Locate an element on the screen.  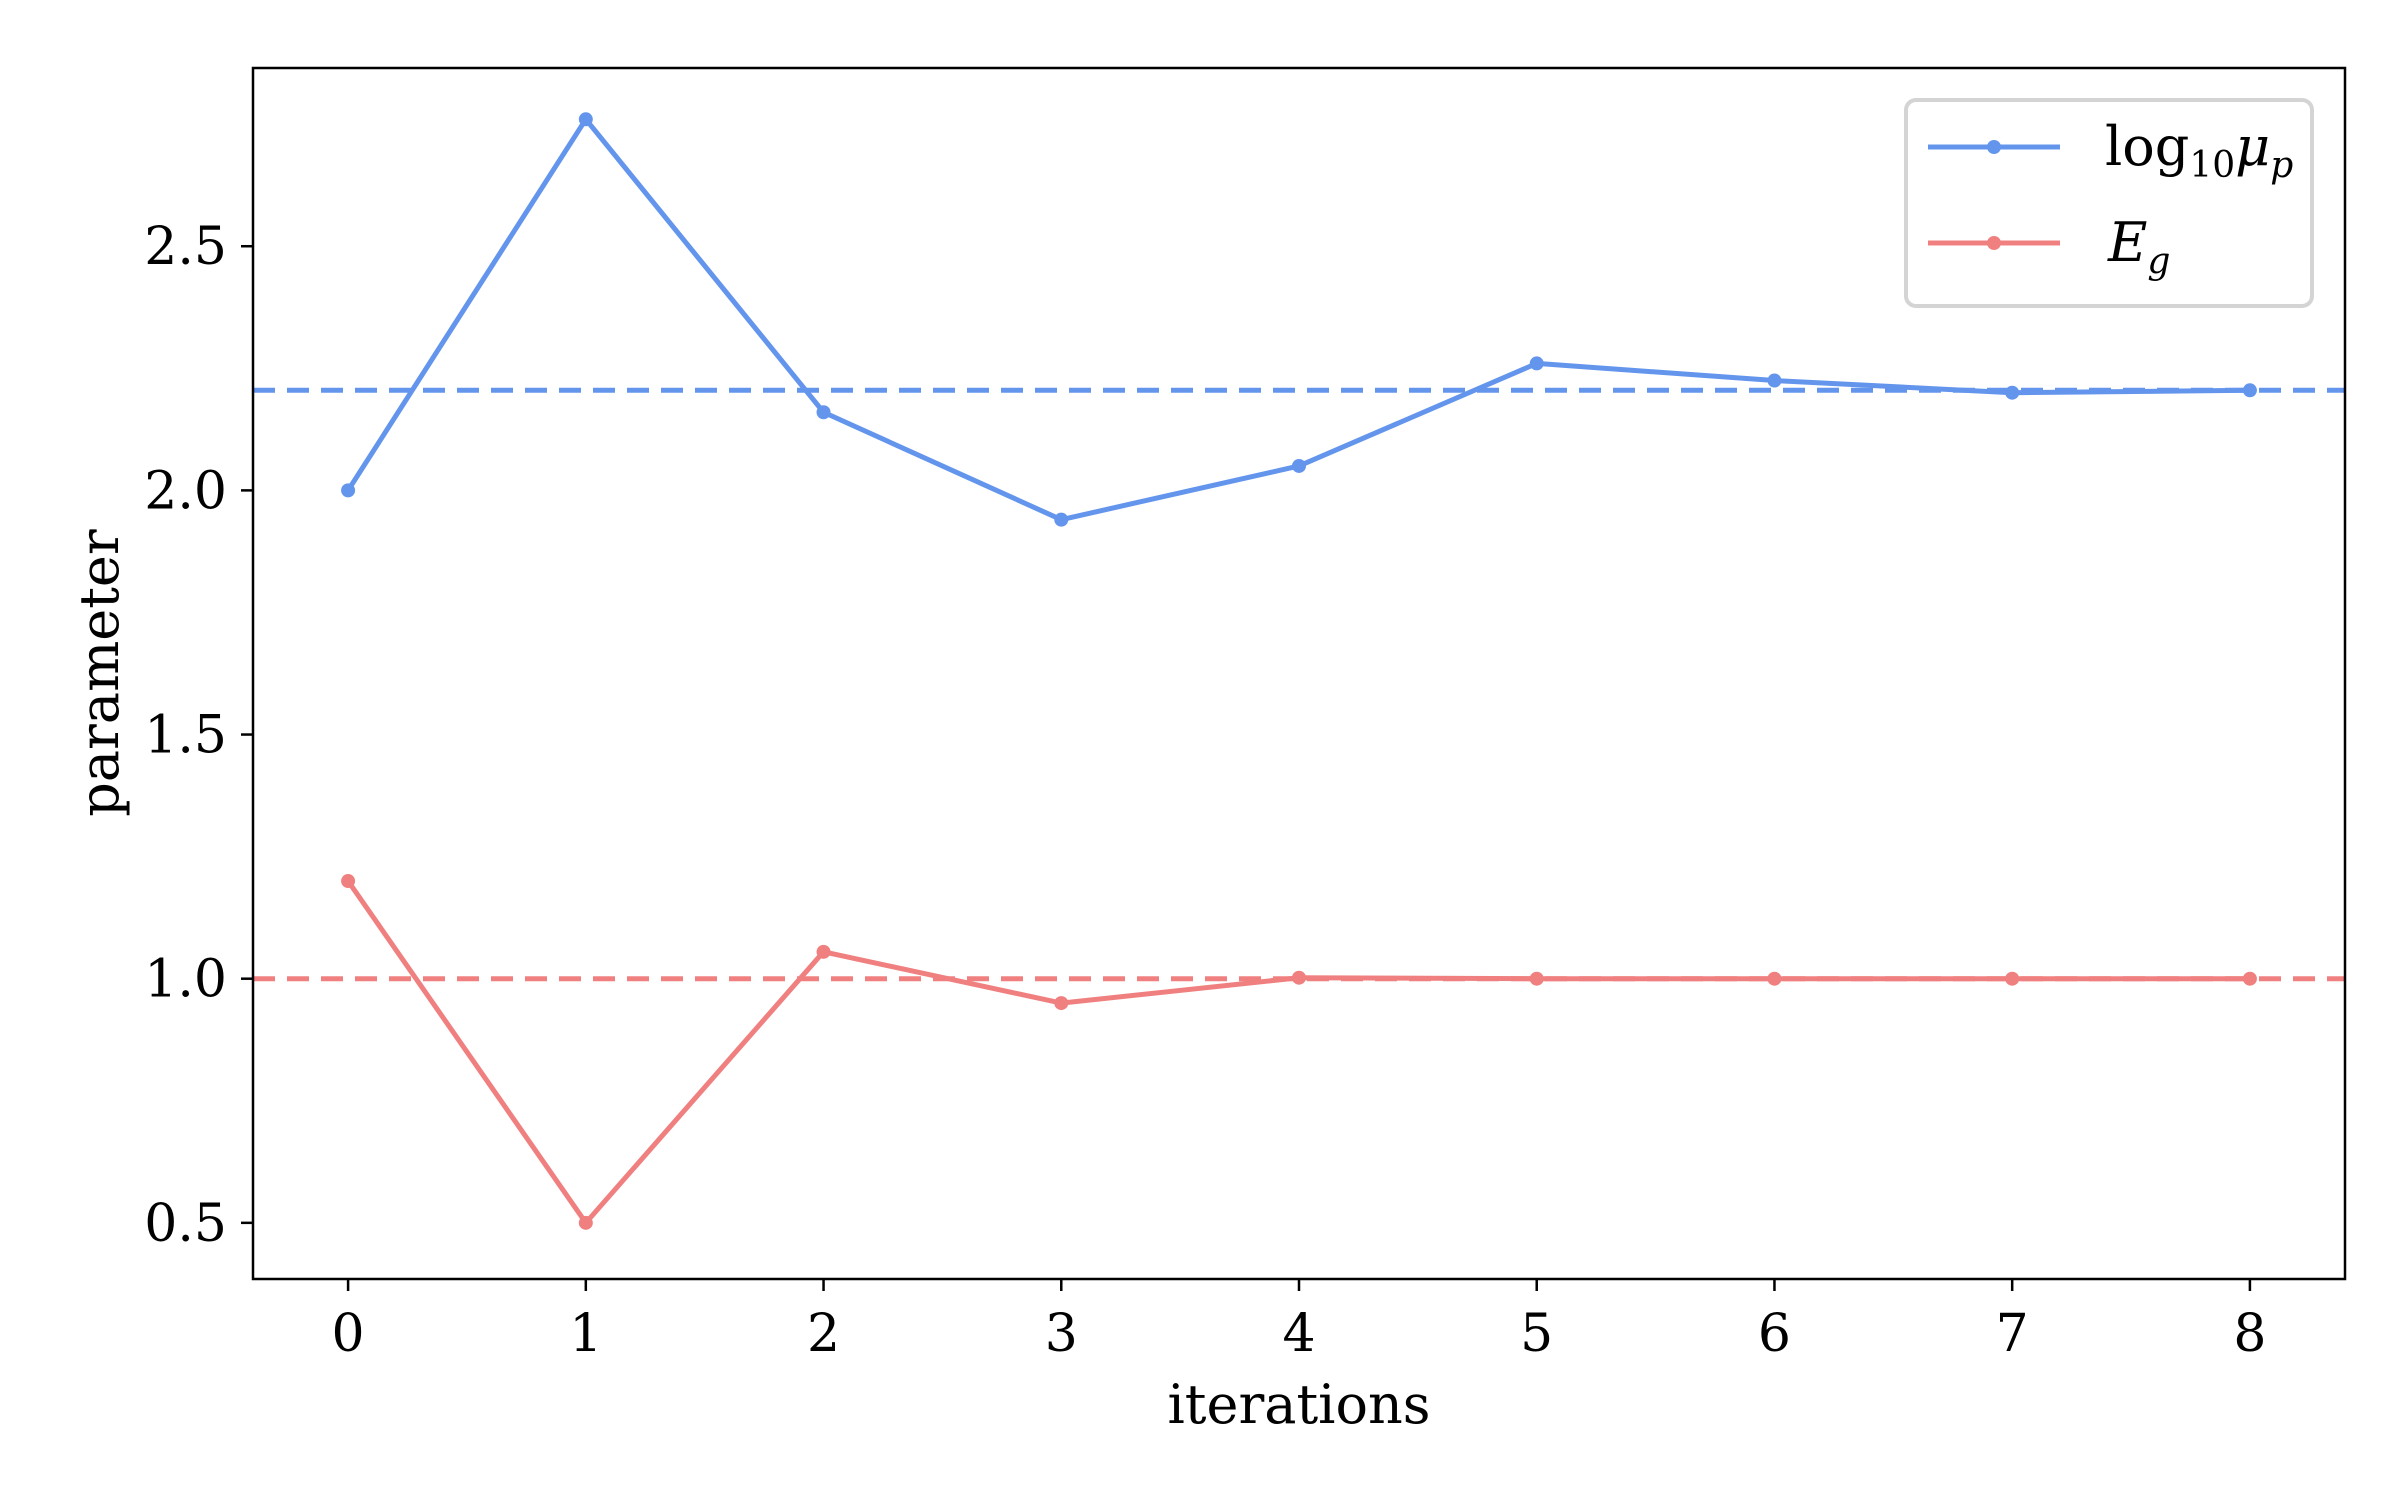
legend-log-text: log is located at coordinates (2147, 146).